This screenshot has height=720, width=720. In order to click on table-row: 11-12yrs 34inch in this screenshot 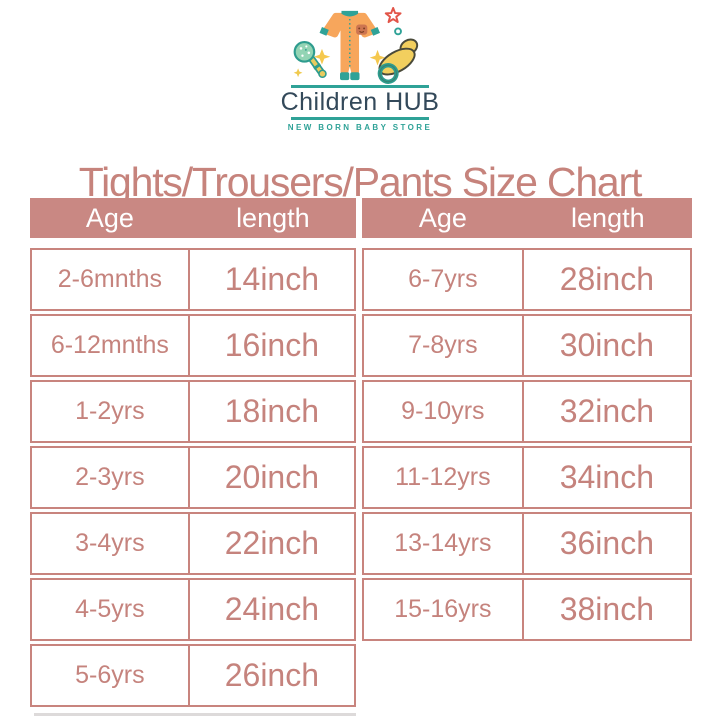, I will do `click(527, 477)`.